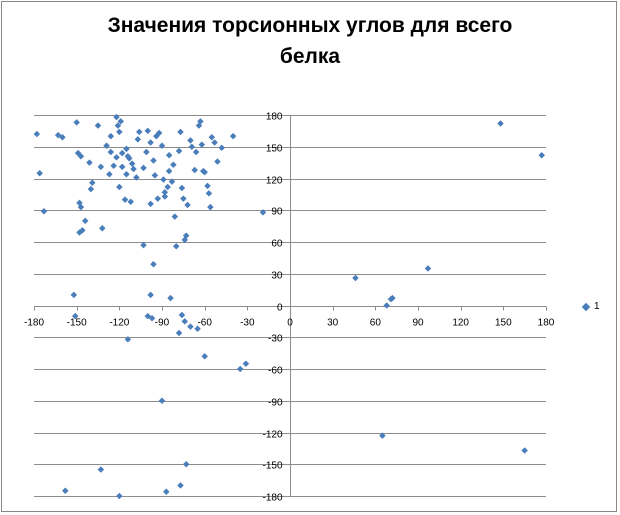 This screenshot has height=515, width=620. Describe the element at coordinates (272, 308) in the screenshot. I see `y-tick-labels: 180 150 120 90 60 30 0 -30 -60 -90 -120 -150 -180` at that location.